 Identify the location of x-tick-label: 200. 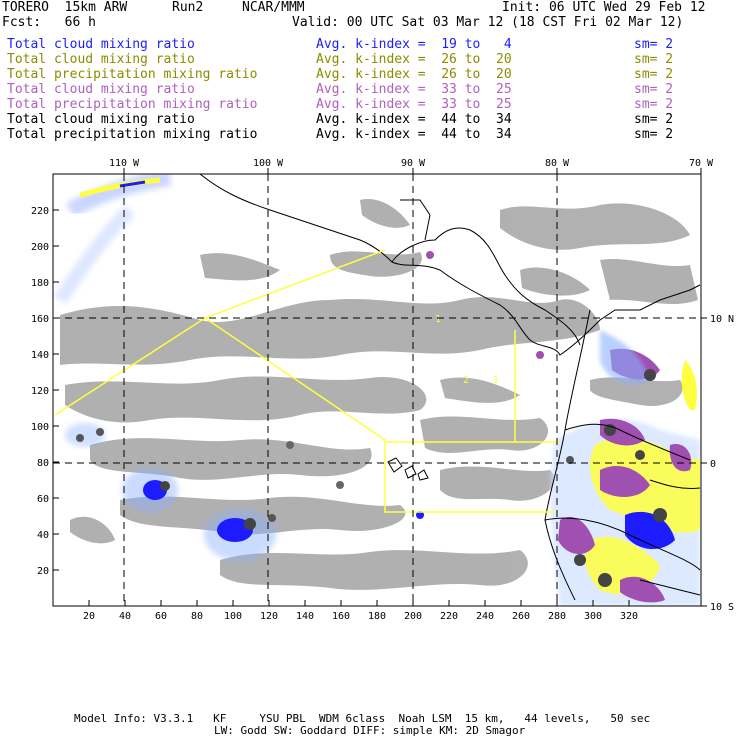
(413, 616).